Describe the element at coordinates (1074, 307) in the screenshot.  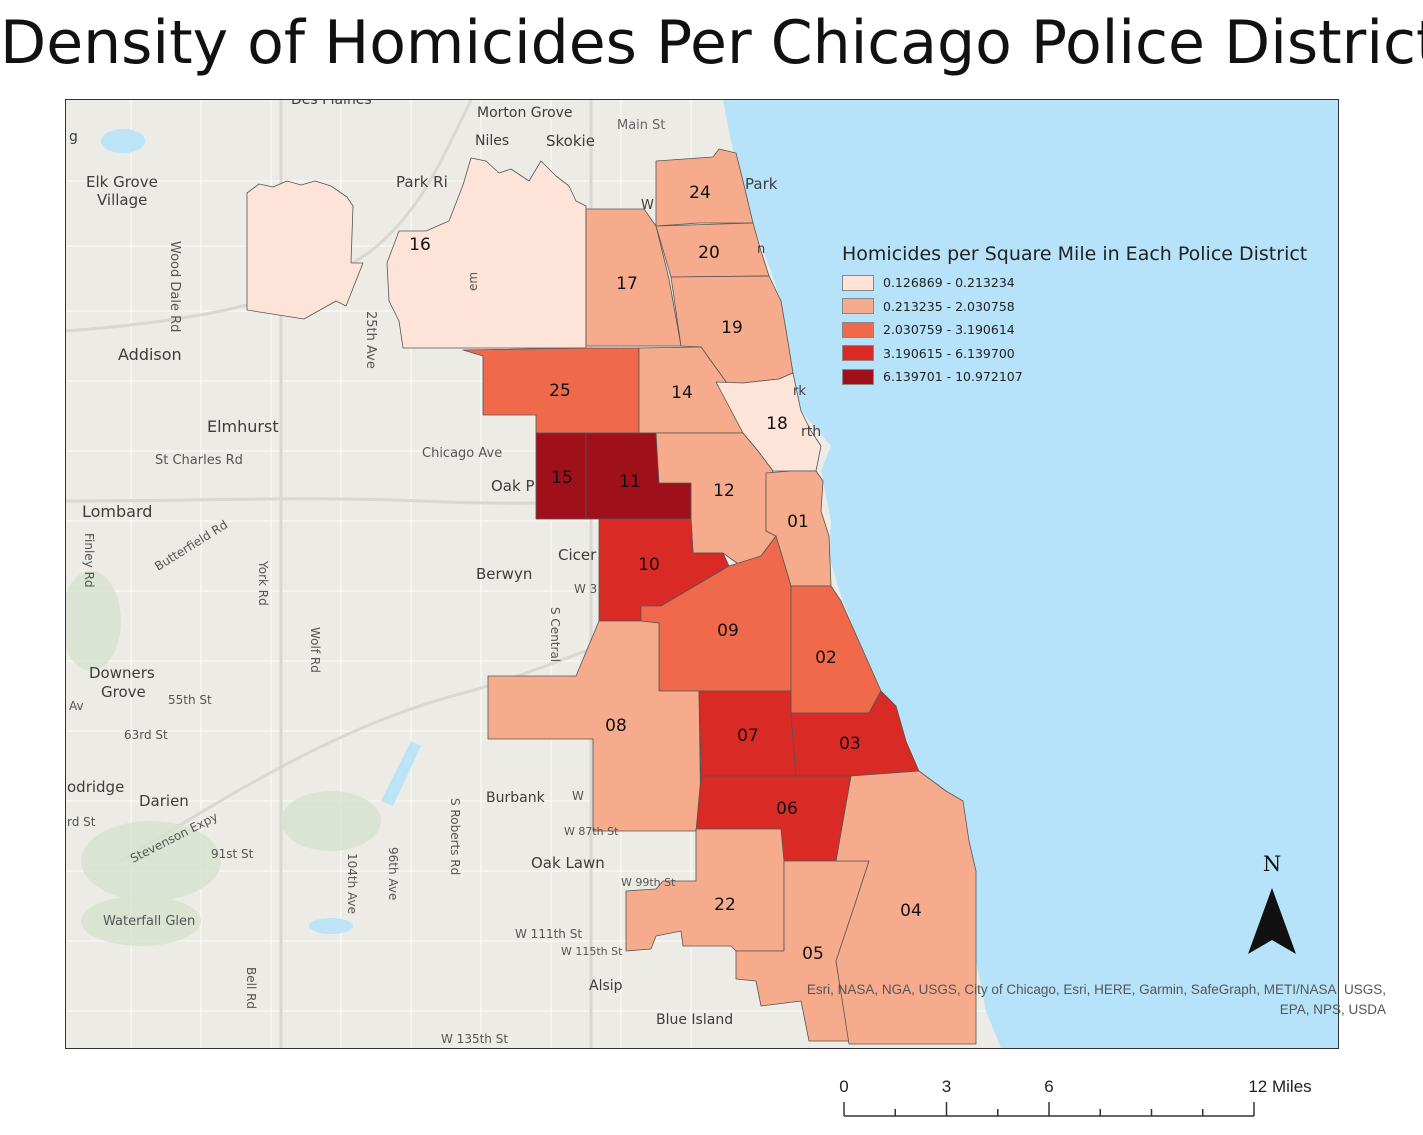
I see `legend-item: 0.213235 - 2.030758` at that location.